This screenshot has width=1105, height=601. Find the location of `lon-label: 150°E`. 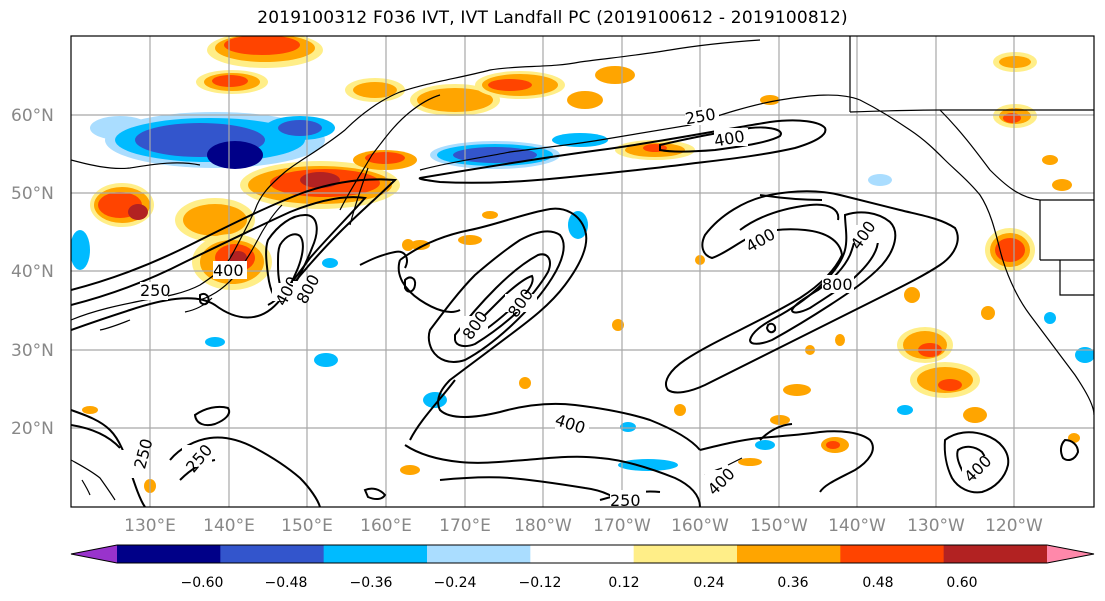

lon-label: 150°E is located at coordinates (307, 526).